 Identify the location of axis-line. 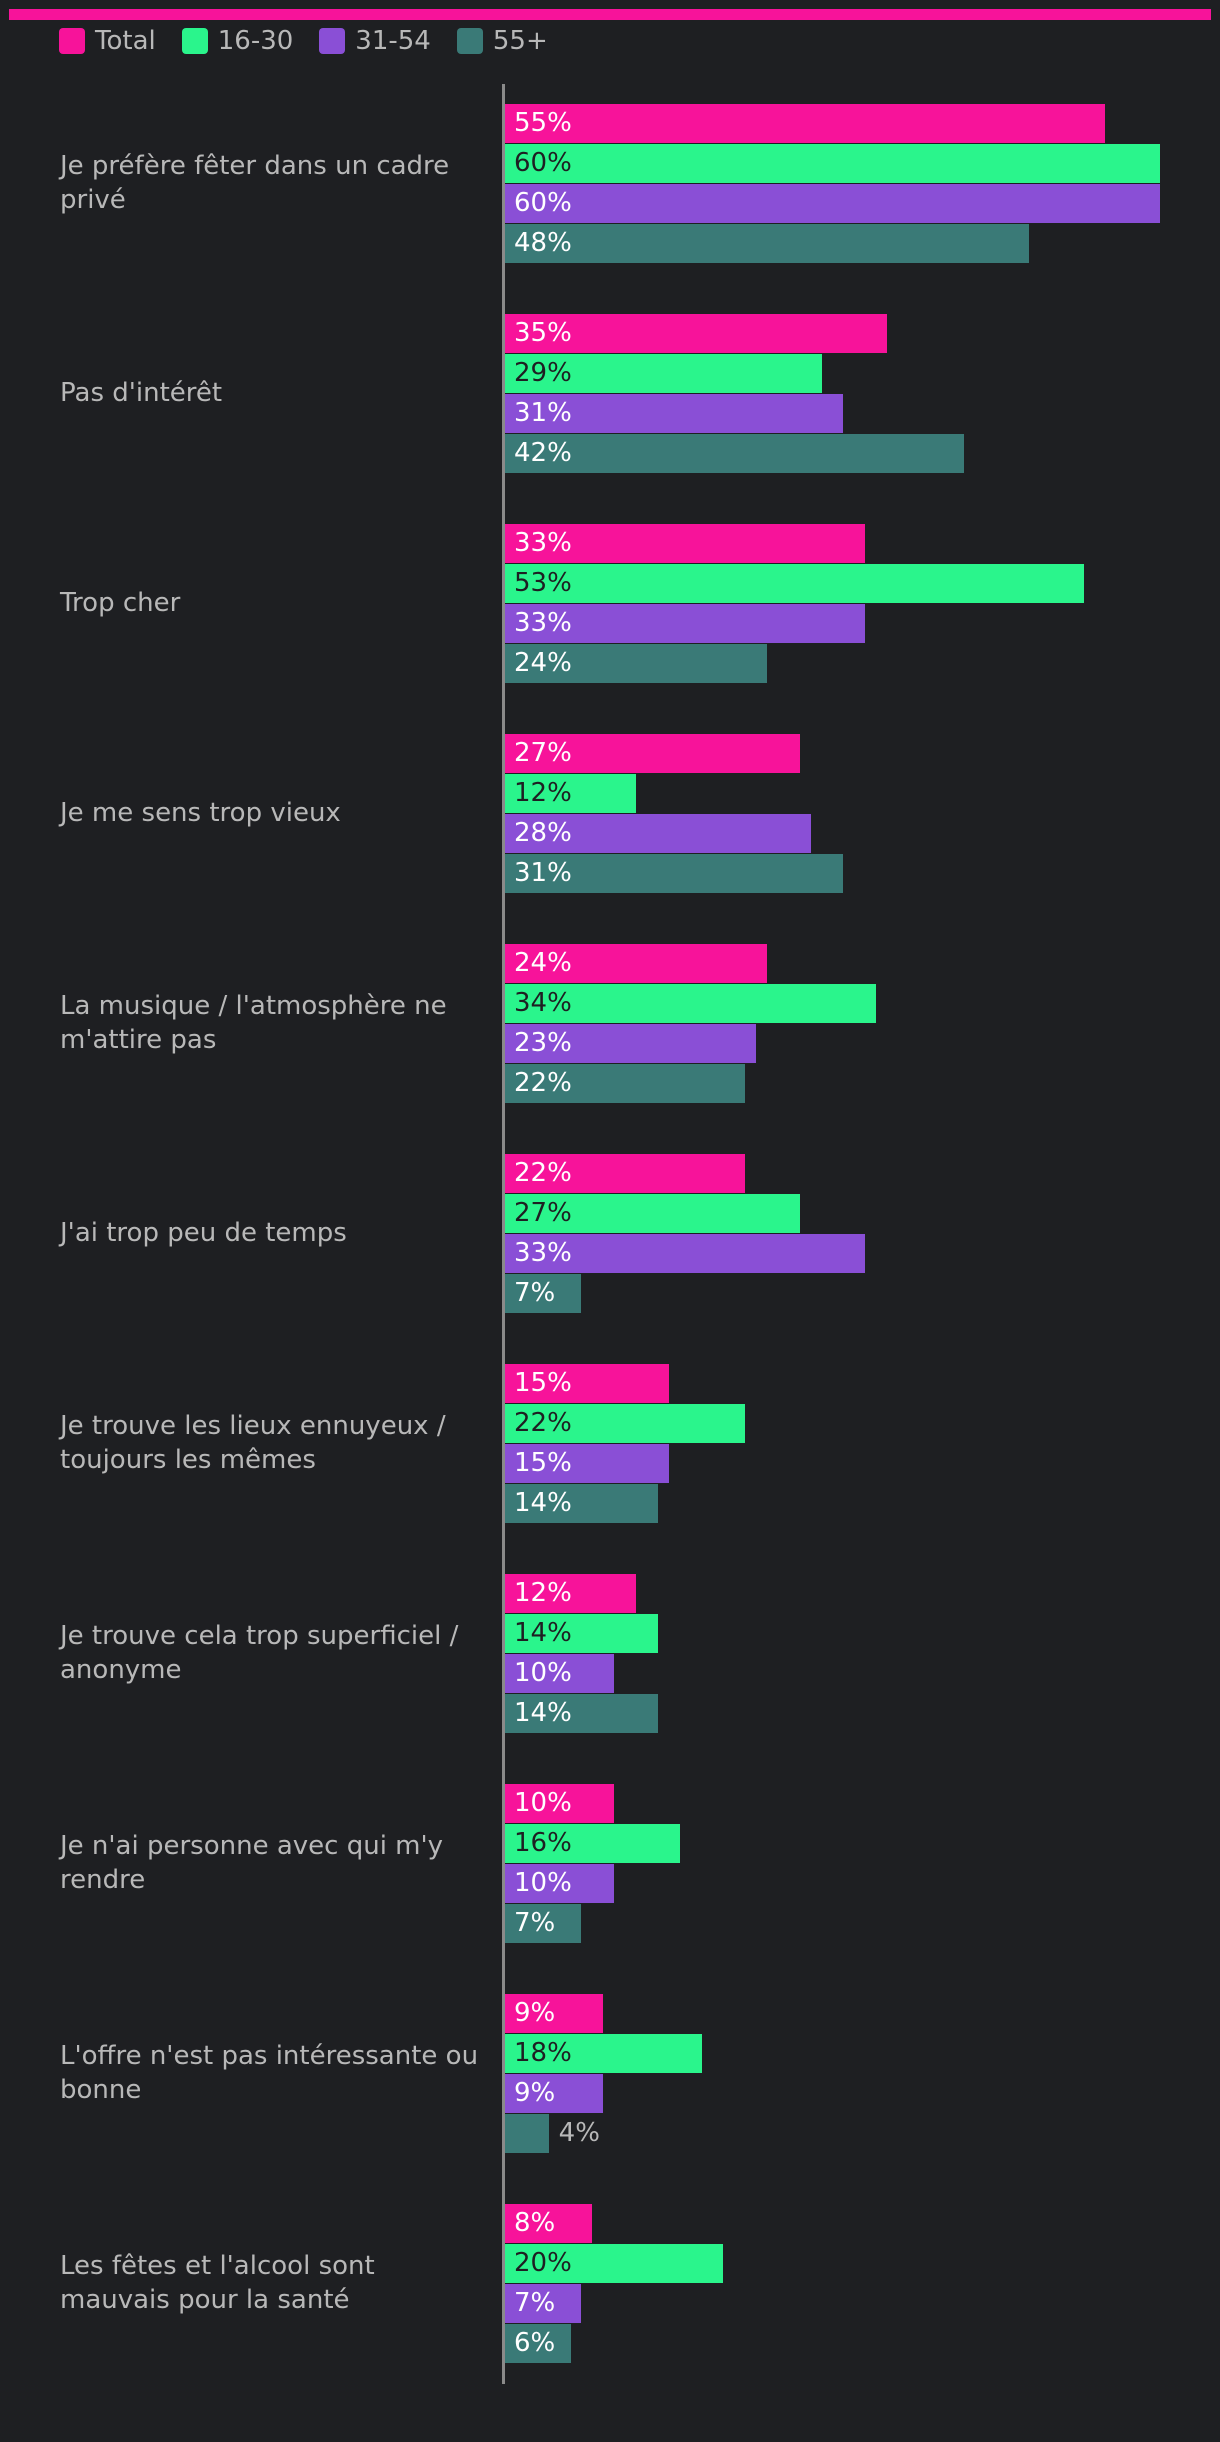
(503, 1234).